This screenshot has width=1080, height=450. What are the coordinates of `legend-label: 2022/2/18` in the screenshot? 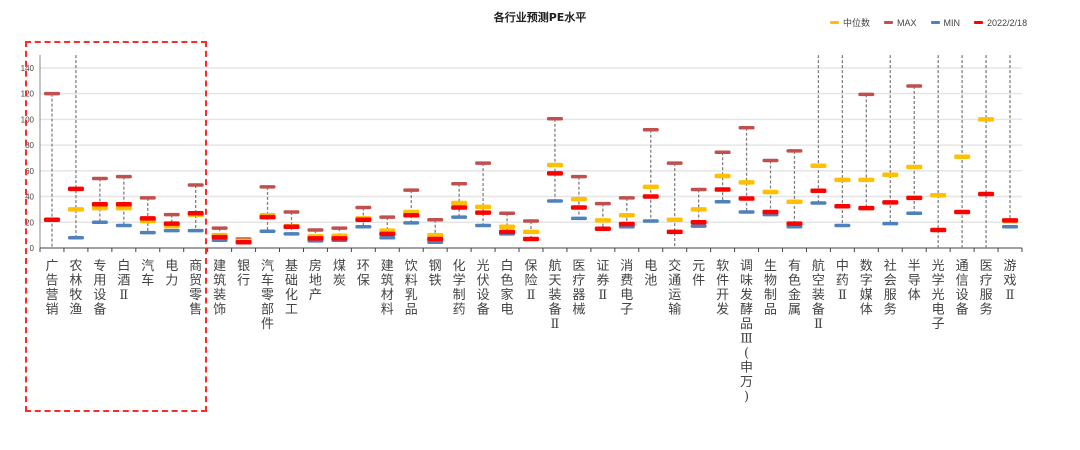 It's located at (1007, 22).